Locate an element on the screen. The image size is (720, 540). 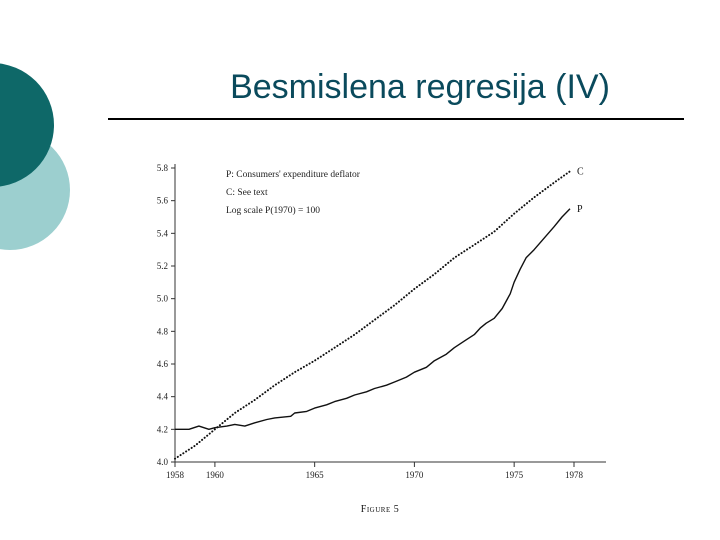
y-tick-label: 5.2 is located at coordinates (162, 266).